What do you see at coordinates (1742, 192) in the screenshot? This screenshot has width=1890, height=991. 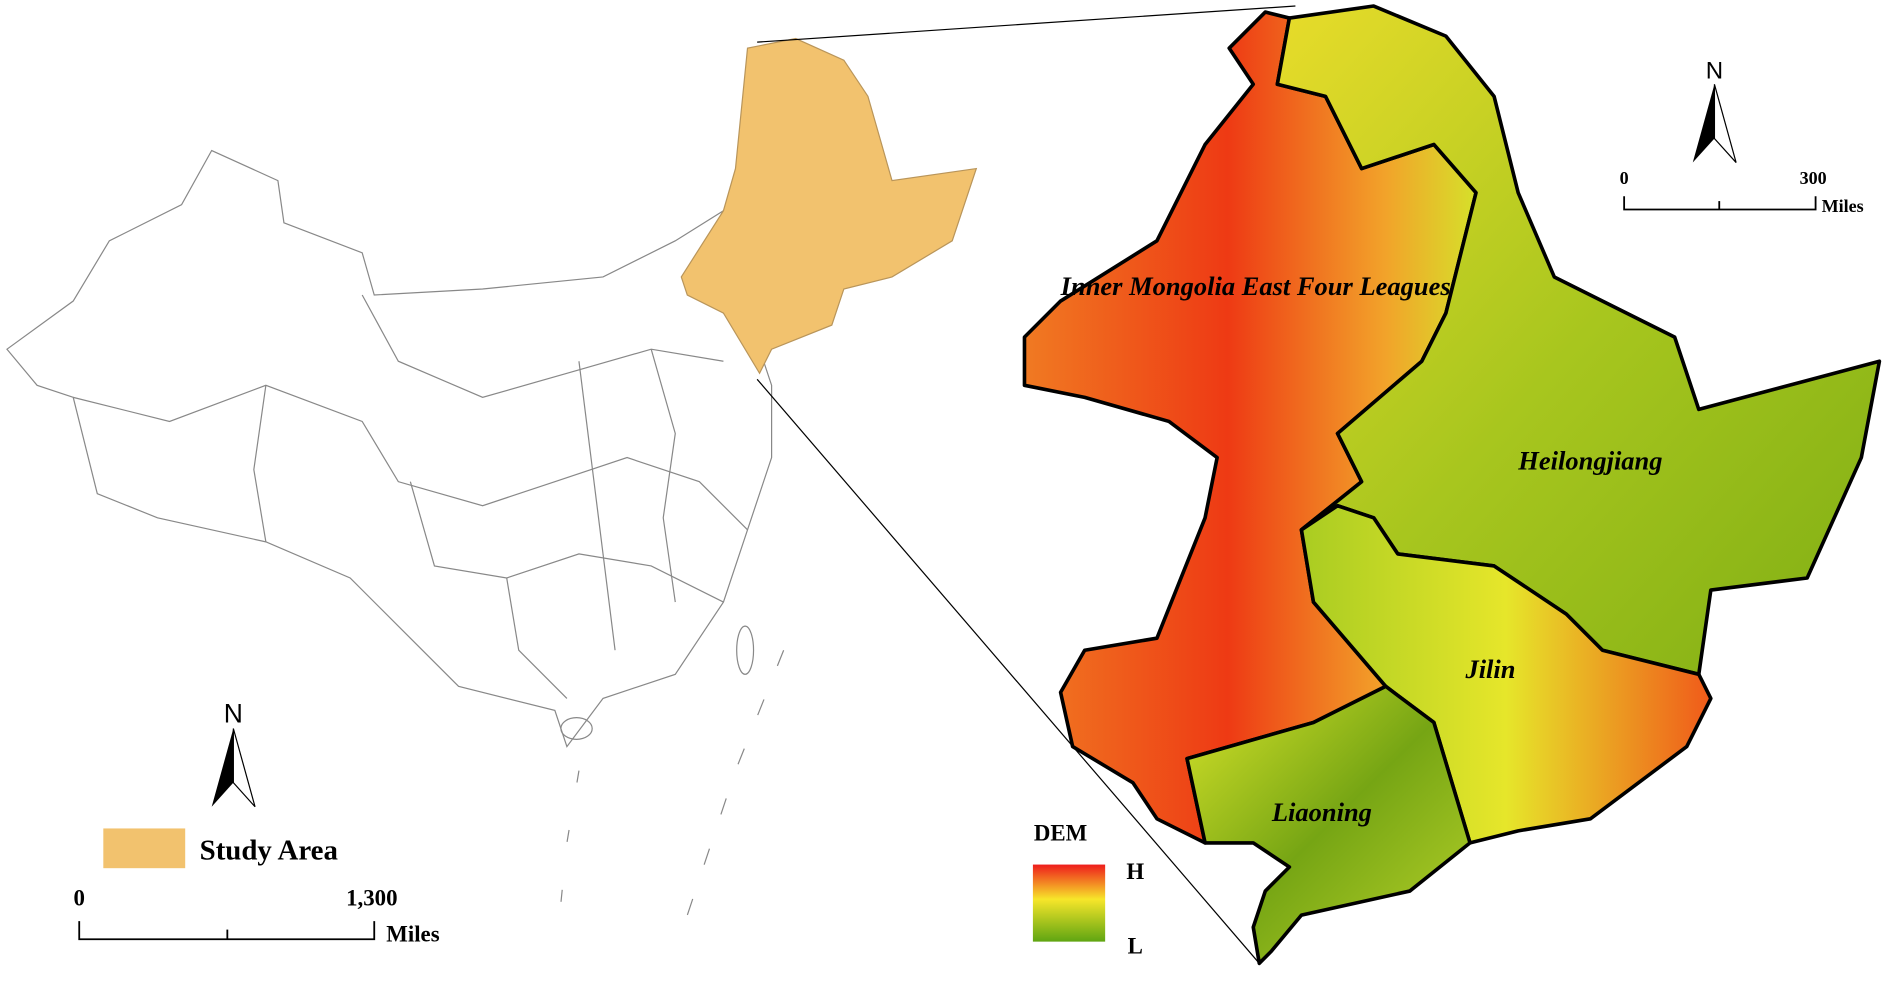 I see `scale-bar: 0 300 Miles` at bounding box center [1742, 192].